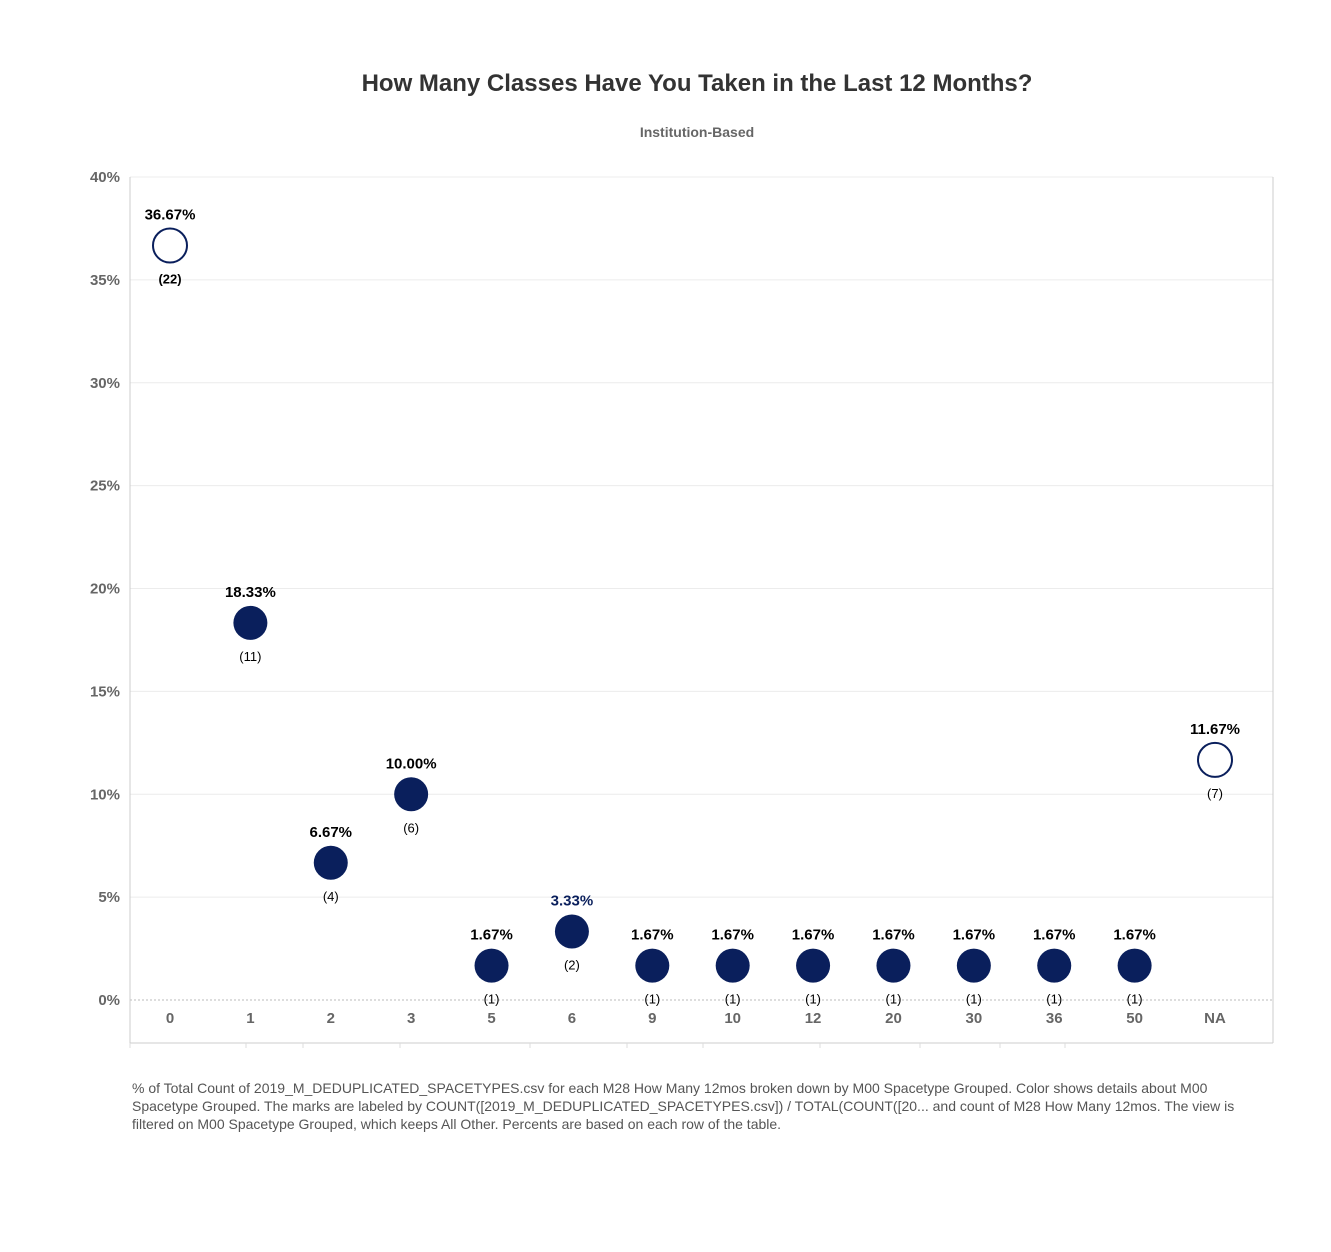  I want to click on y-tick-label: 0%, so click(109, 1000).